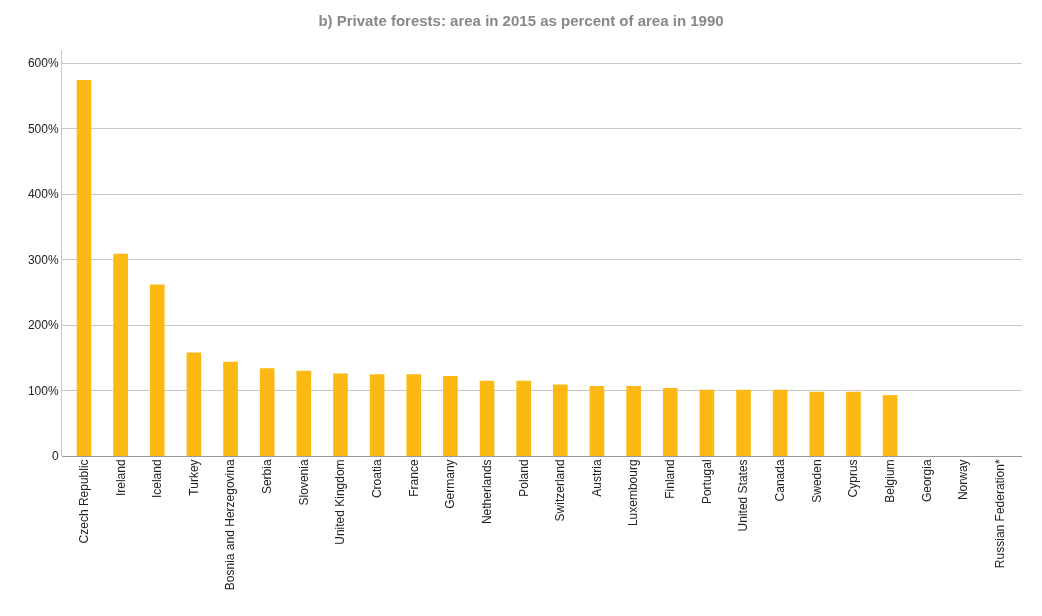  Describe the element at coordinates (43, 63) in the screenshot. I see `y-tick-label: 600%` at that location.